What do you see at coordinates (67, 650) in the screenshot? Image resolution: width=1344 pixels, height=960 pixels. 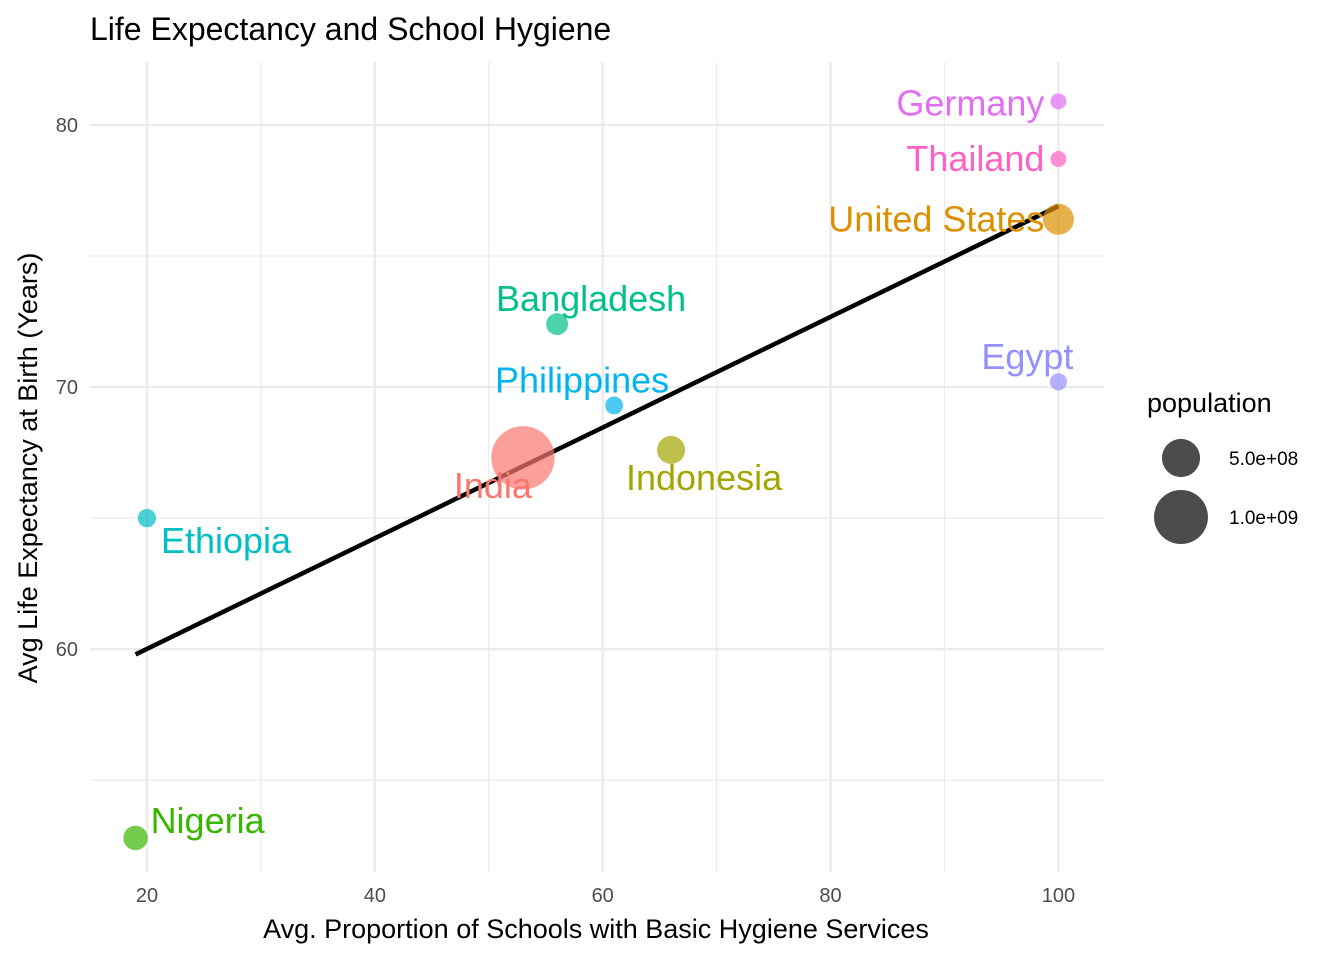 I see `y-tick-label: 60` at bounding box center [67, 650].